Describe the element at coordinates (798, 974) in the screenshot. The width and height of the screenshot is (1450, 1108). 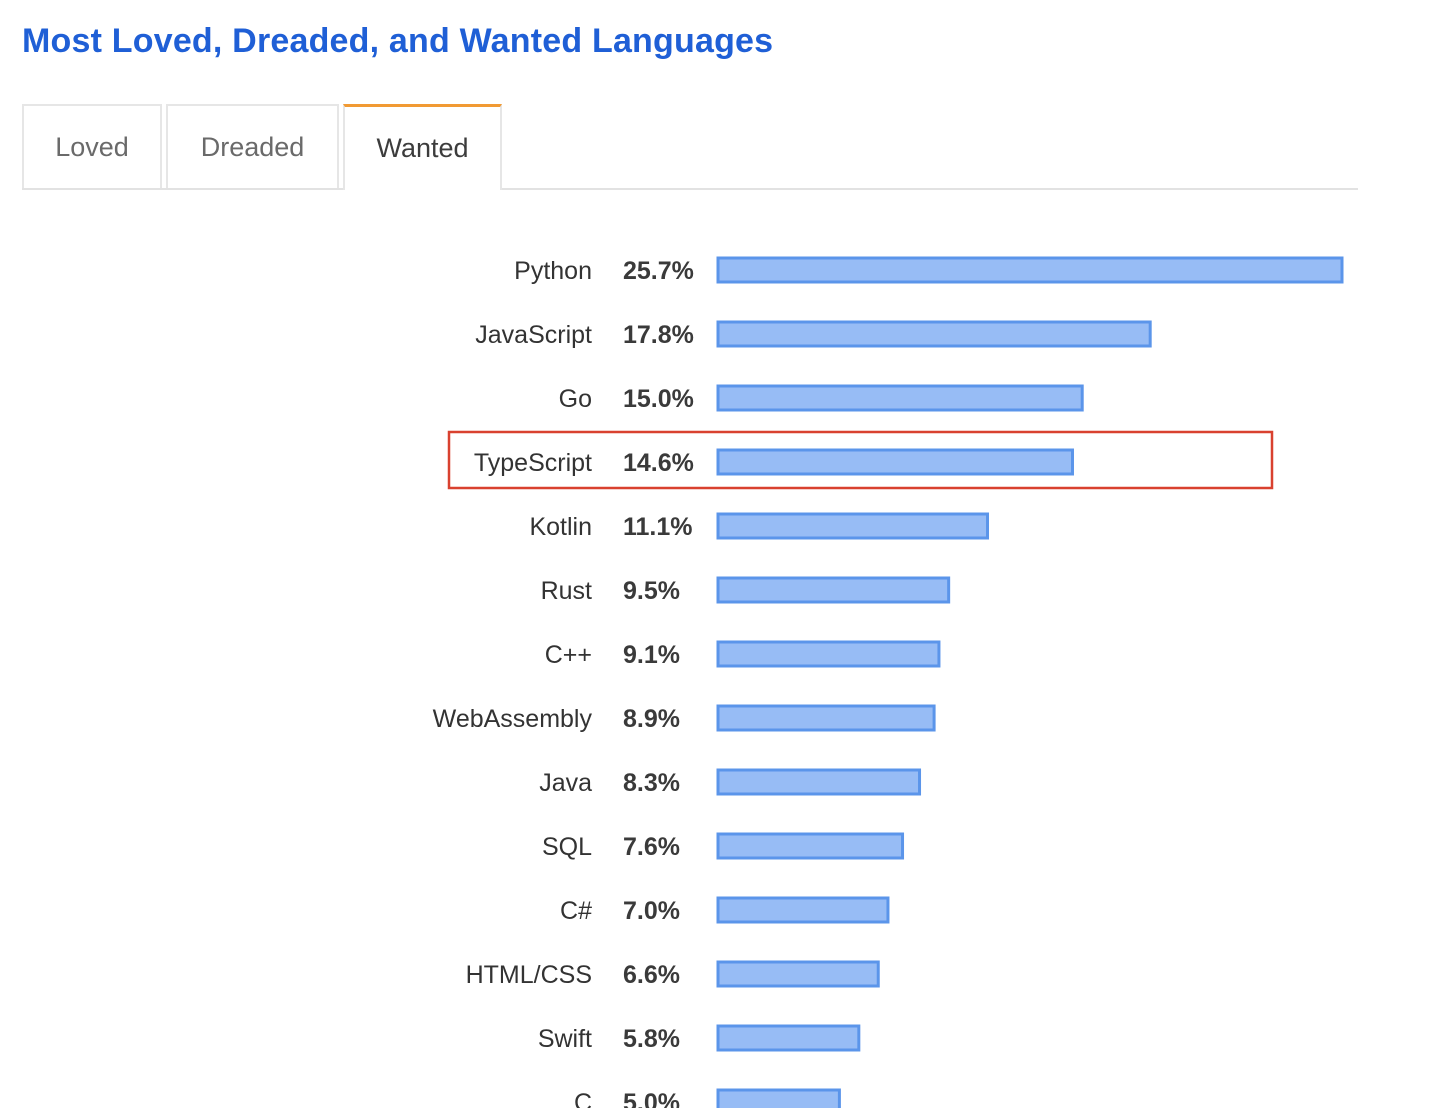
I see `bar-html-css` at that location.